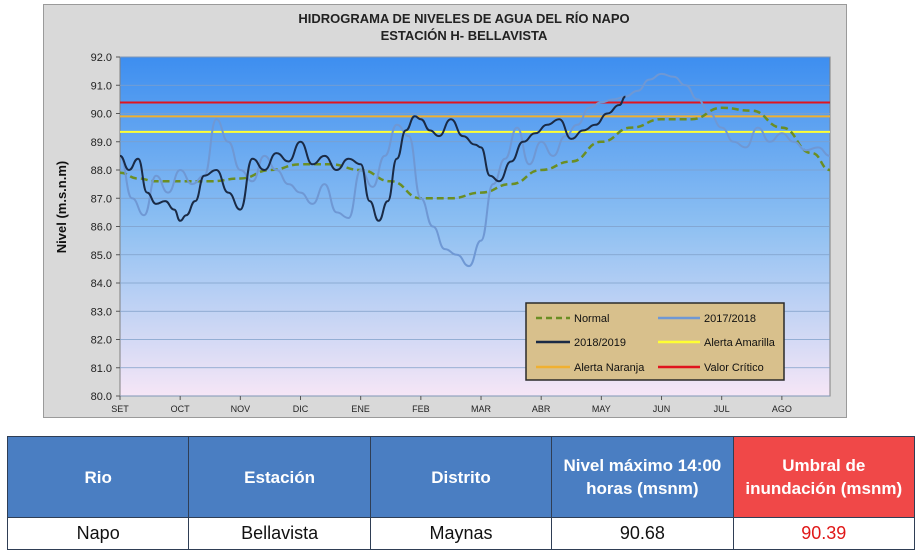 The image size is (919, 556). Describe the element at coordinates (740, 343) in the screenshot. I see `legend-label-alerta-amarilla: Alerta Amarilla` at that location.